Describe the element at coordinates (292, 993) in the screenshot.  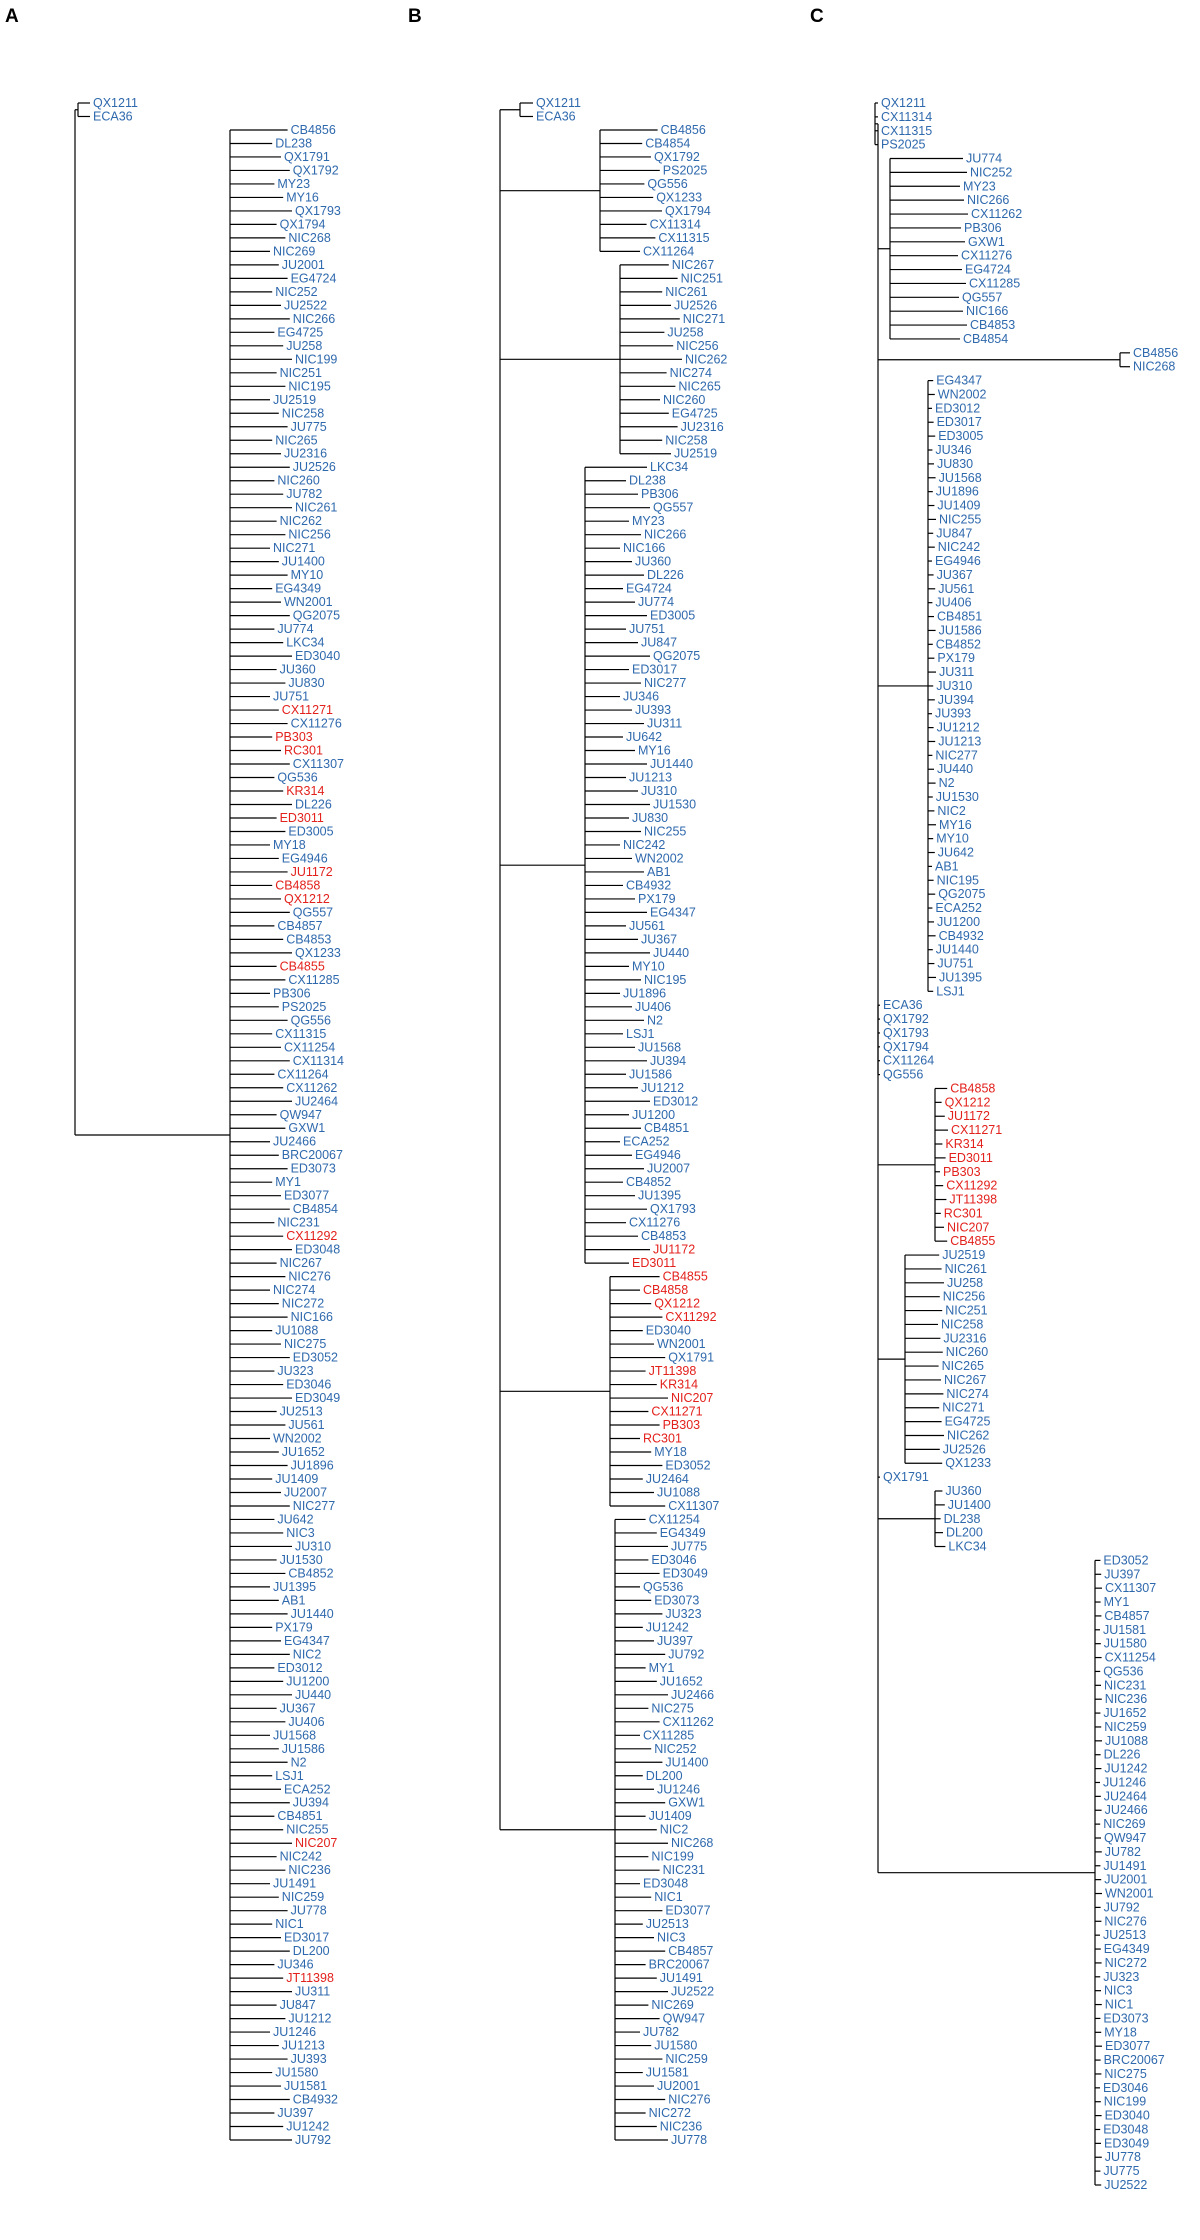
I see `leaf-label: PB306` at that location.